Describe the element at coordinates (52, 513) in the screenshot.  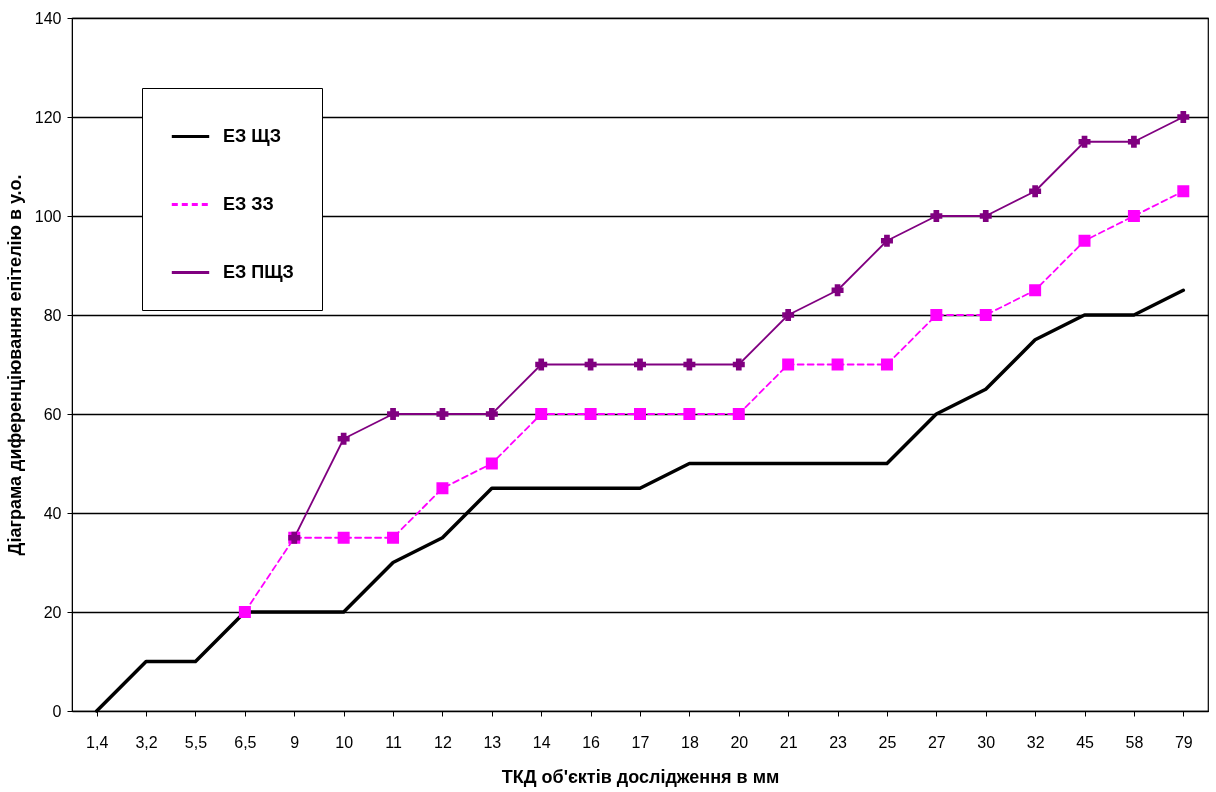
I see `y-tick-label: 40` at that location.